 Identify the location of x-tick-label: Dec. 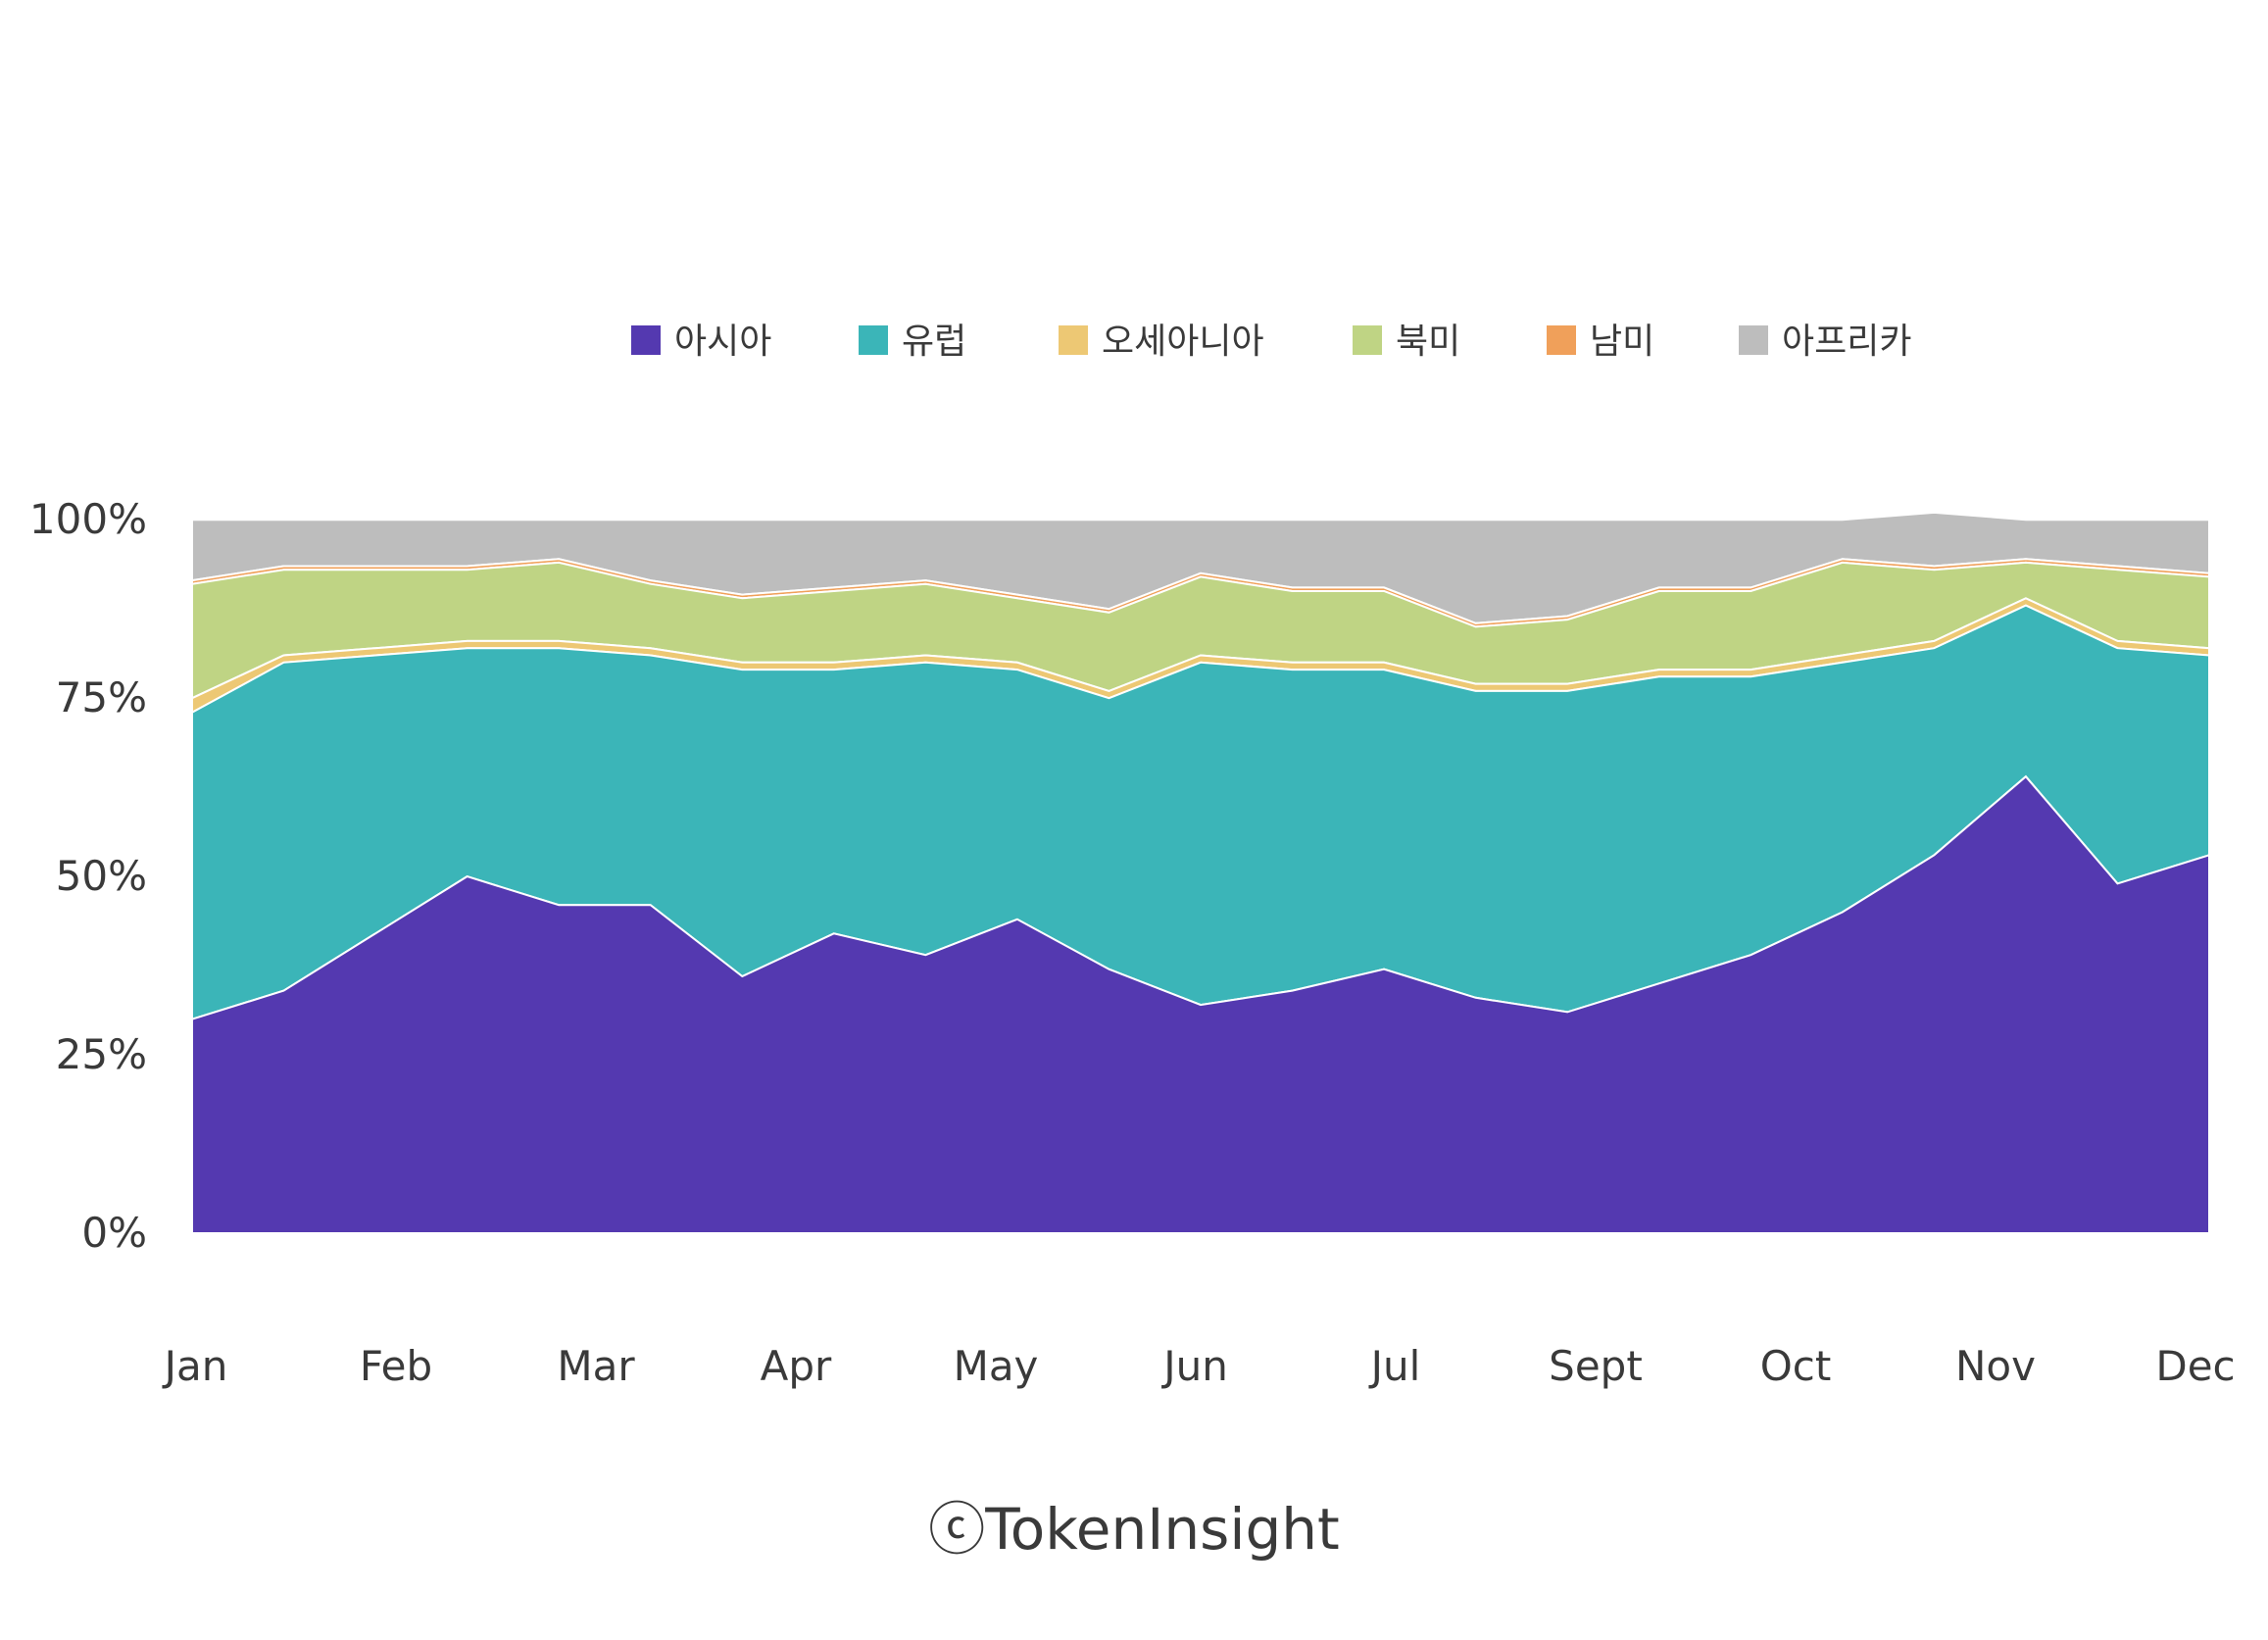
(2195, 1366).